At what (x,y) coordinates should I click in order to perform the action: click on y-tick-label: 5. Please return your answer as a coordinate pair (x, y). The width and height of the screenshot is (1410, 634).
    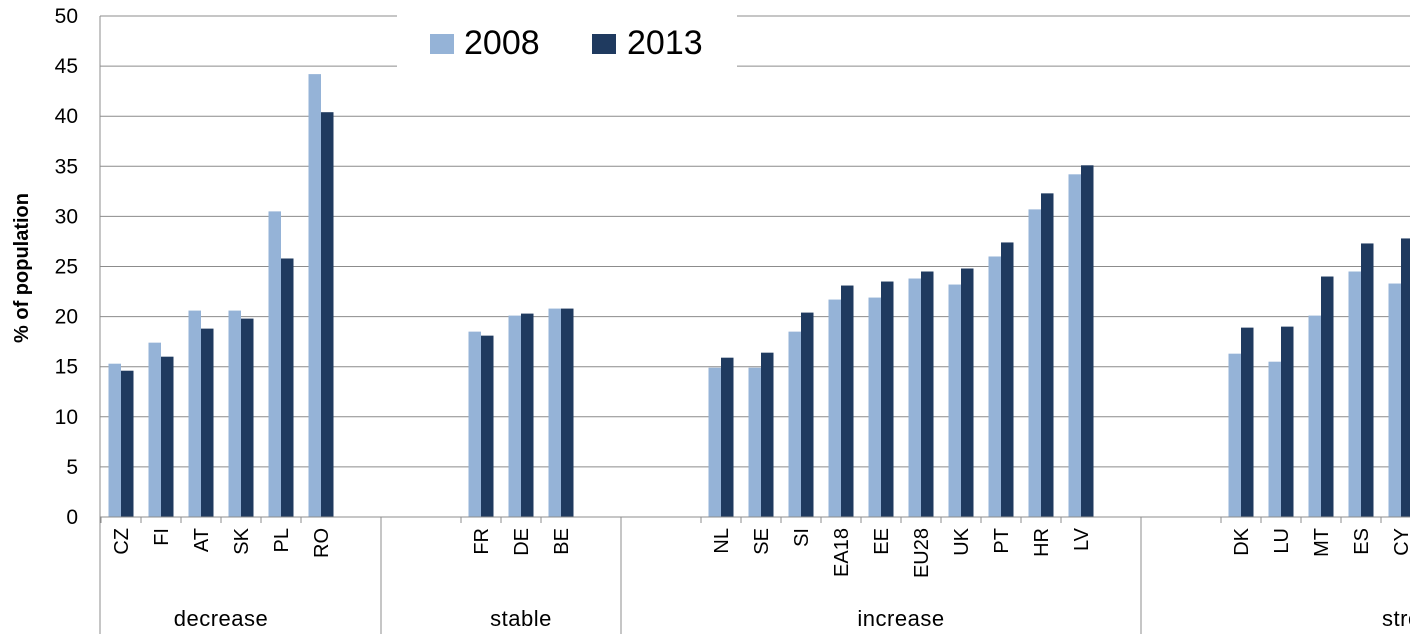
    Looking at the image, I should click on (72, 467).